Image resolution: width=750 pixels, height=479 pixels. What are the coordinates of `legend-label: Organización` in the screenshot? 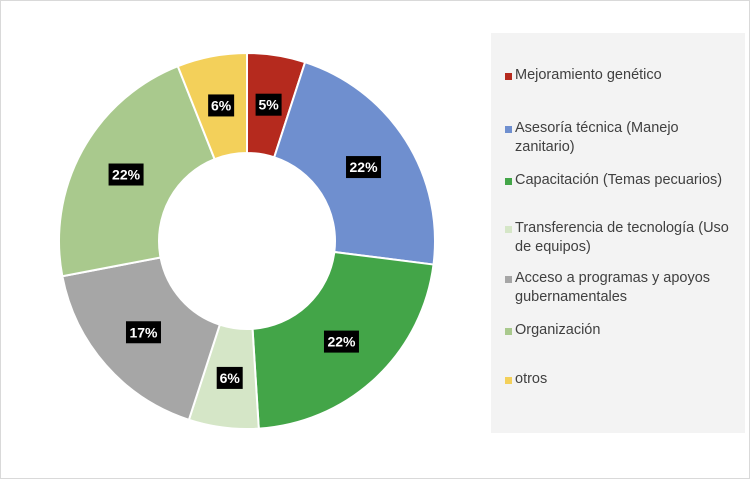 It's located at (558, 330).